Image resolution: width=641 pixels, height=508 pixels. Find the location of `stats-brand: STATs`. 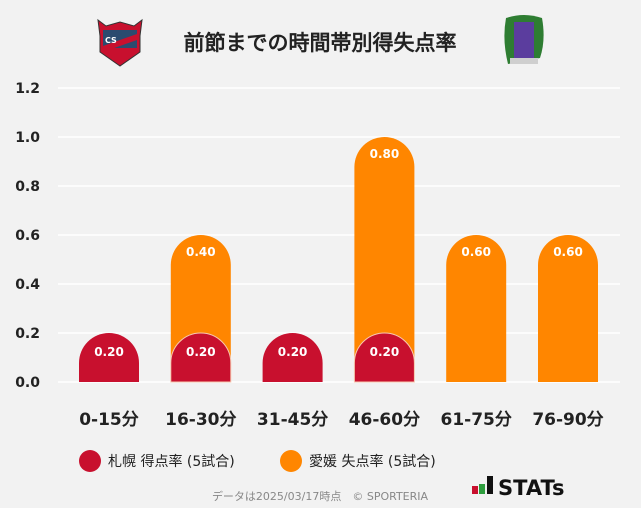

stats-brand: STATs is located at coordinates (531, 488).